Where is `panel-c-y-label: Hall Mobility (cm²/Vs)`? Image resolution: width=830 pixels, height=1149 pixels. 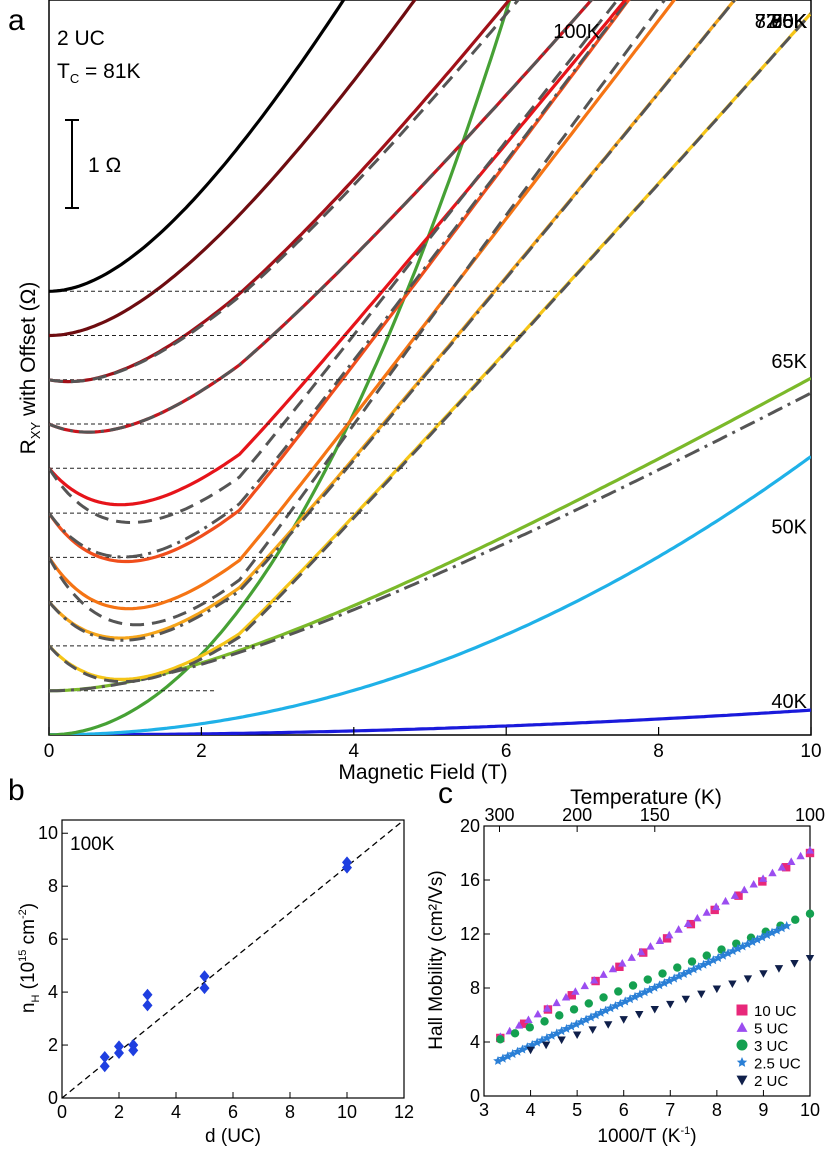 panel-c-y-label: Hall Mobility (cm²/Vs) is located at coordinates (436, 959).